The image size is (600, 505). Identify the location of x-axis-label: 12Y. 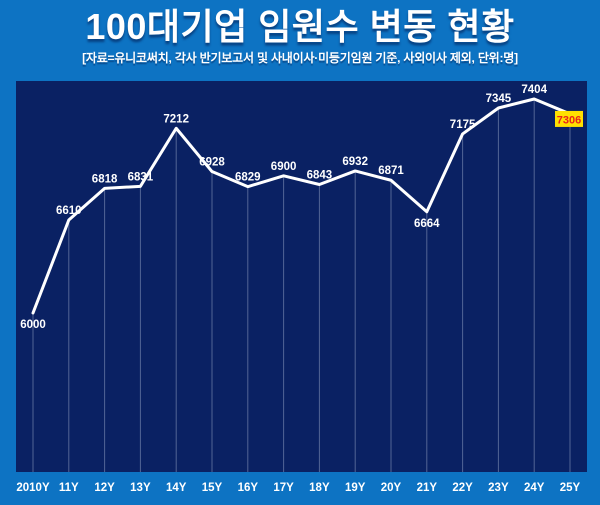
(104, 488).